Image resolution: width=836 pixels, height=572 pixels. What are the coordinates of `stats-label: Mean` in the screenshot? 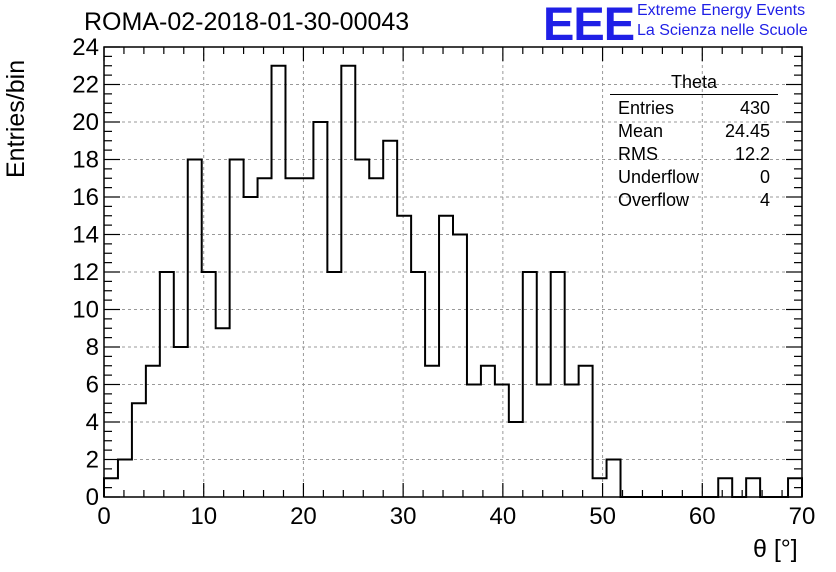 It's located at (641, 131).